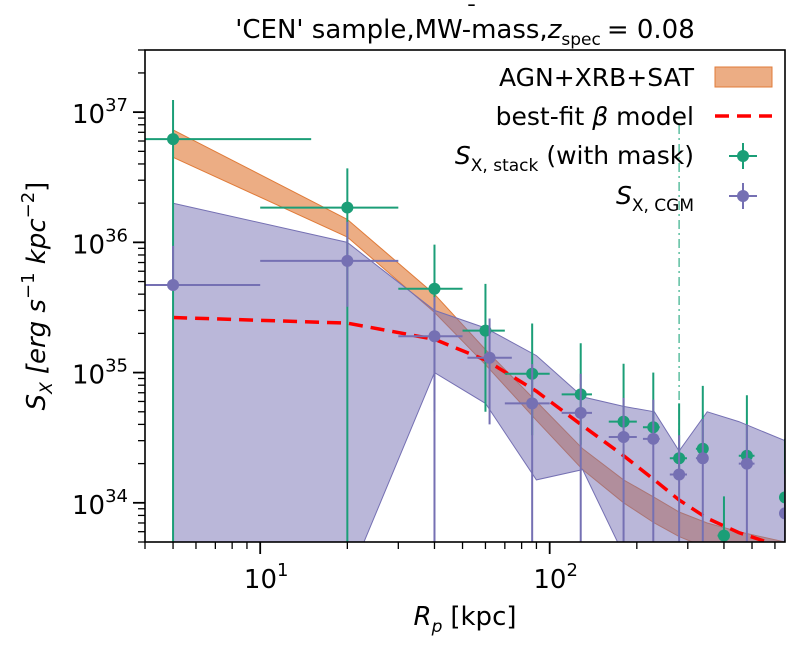  Describe the element at coordinates (37, 296) in the screenshot. I see `y-axis-label: SX[erg s−1 kpc−2]` at that location.